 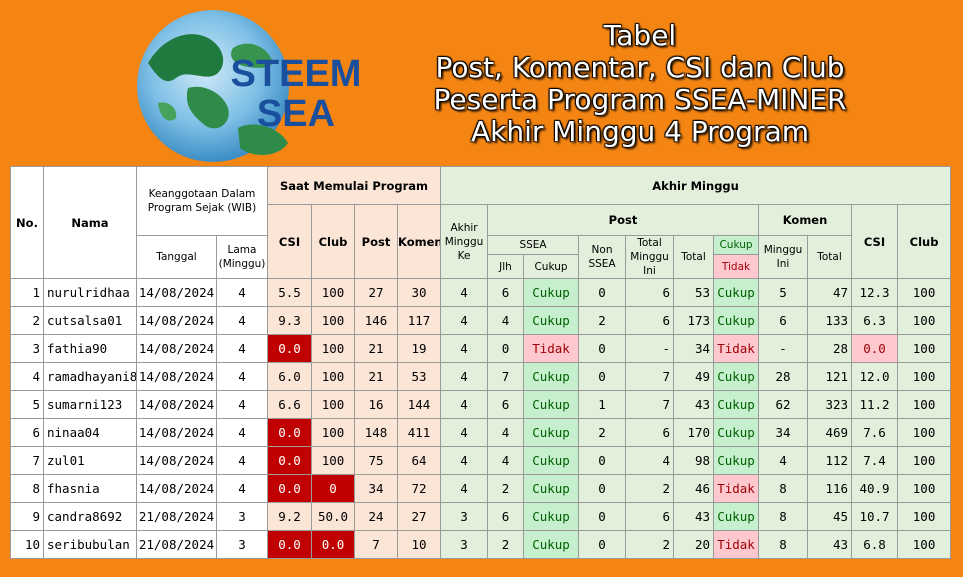 What do you see at coordinates (623, 220) in the screenshot?
I see `header-post-group: Post` at bounding box center [623, 220].